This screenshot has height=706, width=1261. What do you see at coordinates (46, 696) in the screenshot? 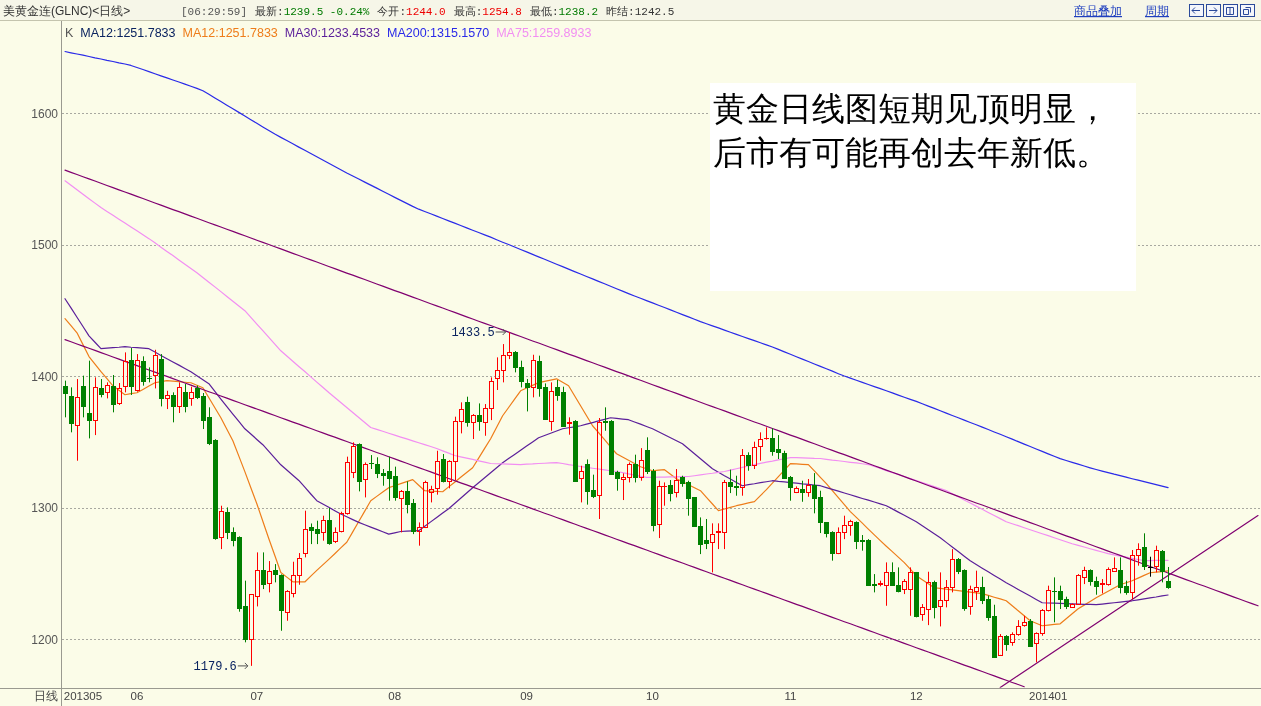
I see `text: 日线` at bounding box center [46, 696].